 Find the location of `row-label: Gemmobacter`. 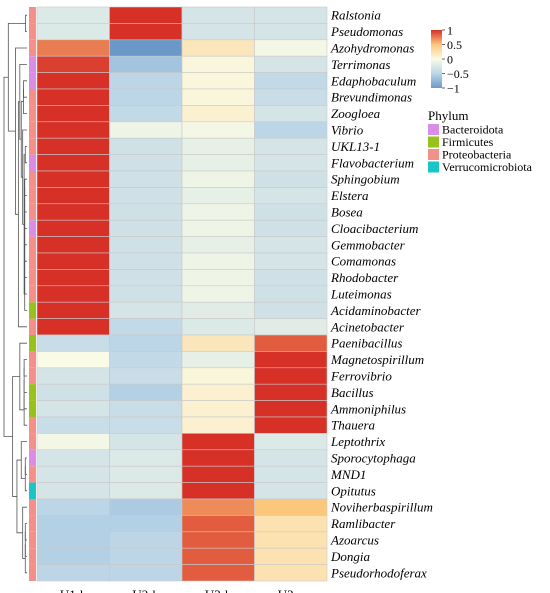

row-label: Gemmobacter is located at coordinates (368, 244).